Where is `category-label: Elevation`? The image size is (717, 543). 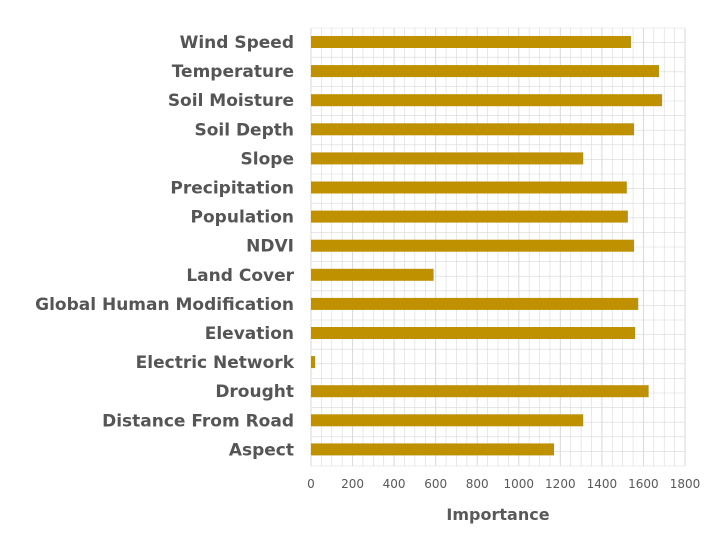 category-label: Elevation is located at coordinates (249, 334).